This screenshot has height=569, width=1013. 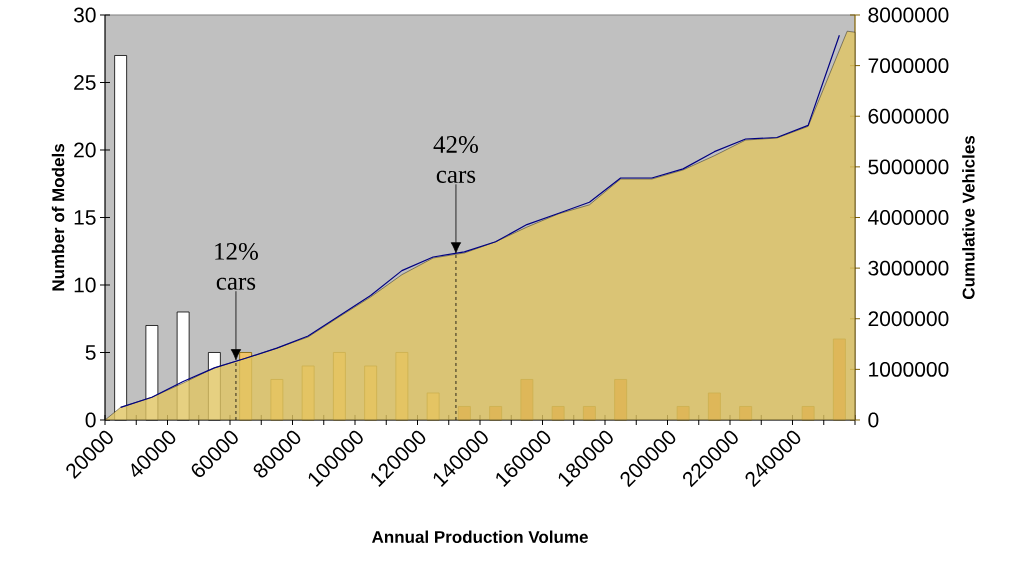 What do you see at coordinates (90, 420) in the screenshot?
I see `y-tick-label: 0` at bounding box center [90, 420].